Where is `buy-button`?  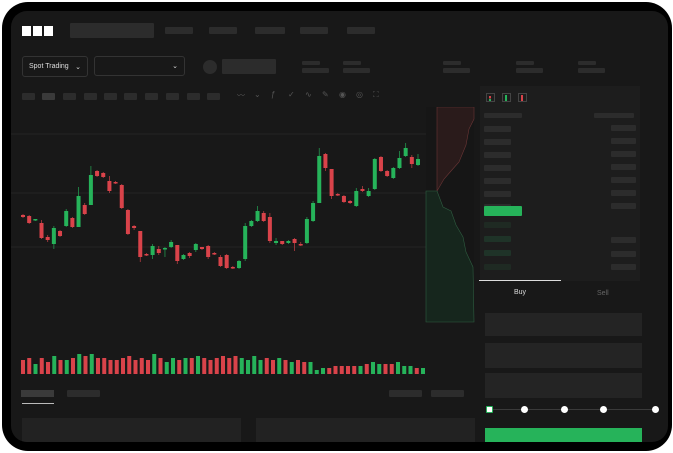
buy-button is located at coordinates (563, 435).